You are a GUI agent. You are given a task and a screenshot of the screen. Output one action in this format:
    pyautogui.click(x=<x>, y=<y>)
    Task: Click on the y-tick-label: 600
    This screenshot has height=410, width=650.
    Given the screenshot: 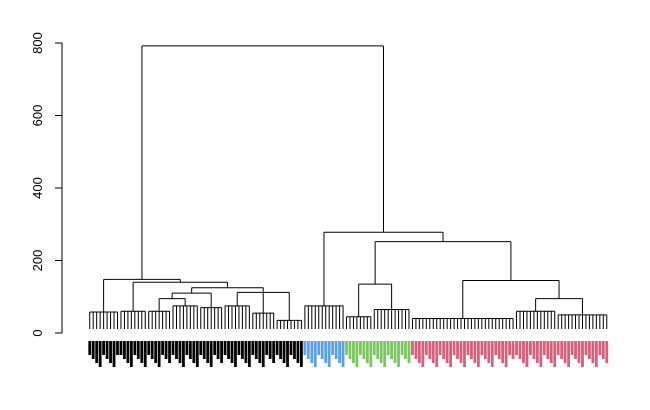 What is the action you would take?
    pyautogui.click(x=37, y=116)
    